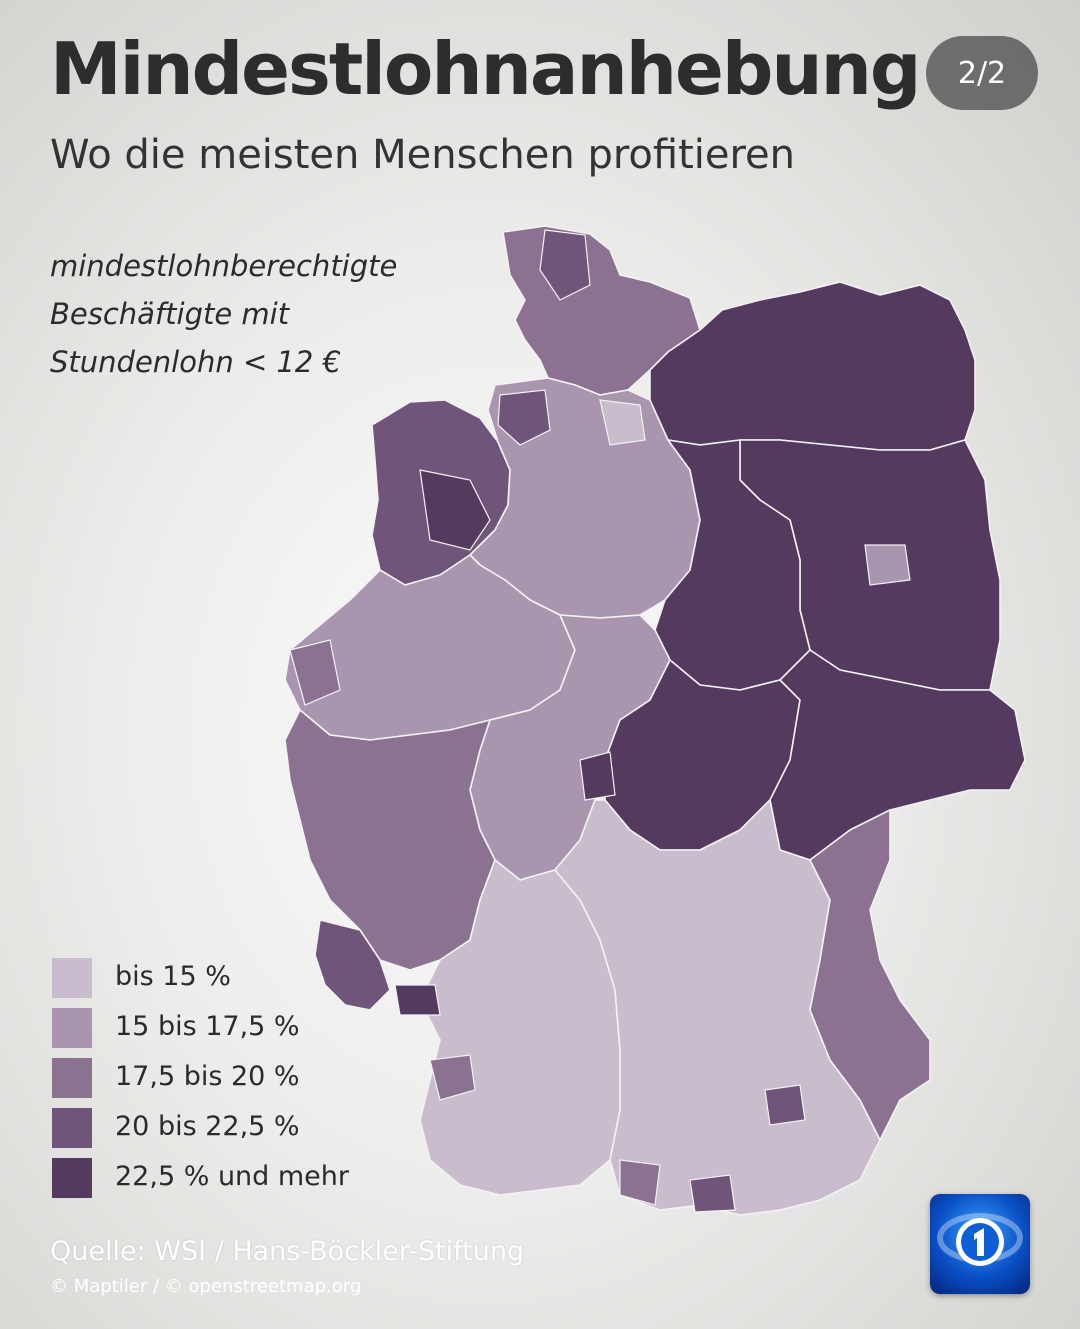  What do you see at coordinates (207, 1126) in the screenshot?
I see `legend-label: 20 bis 22,5 %` at bounding box center [207, 1126].